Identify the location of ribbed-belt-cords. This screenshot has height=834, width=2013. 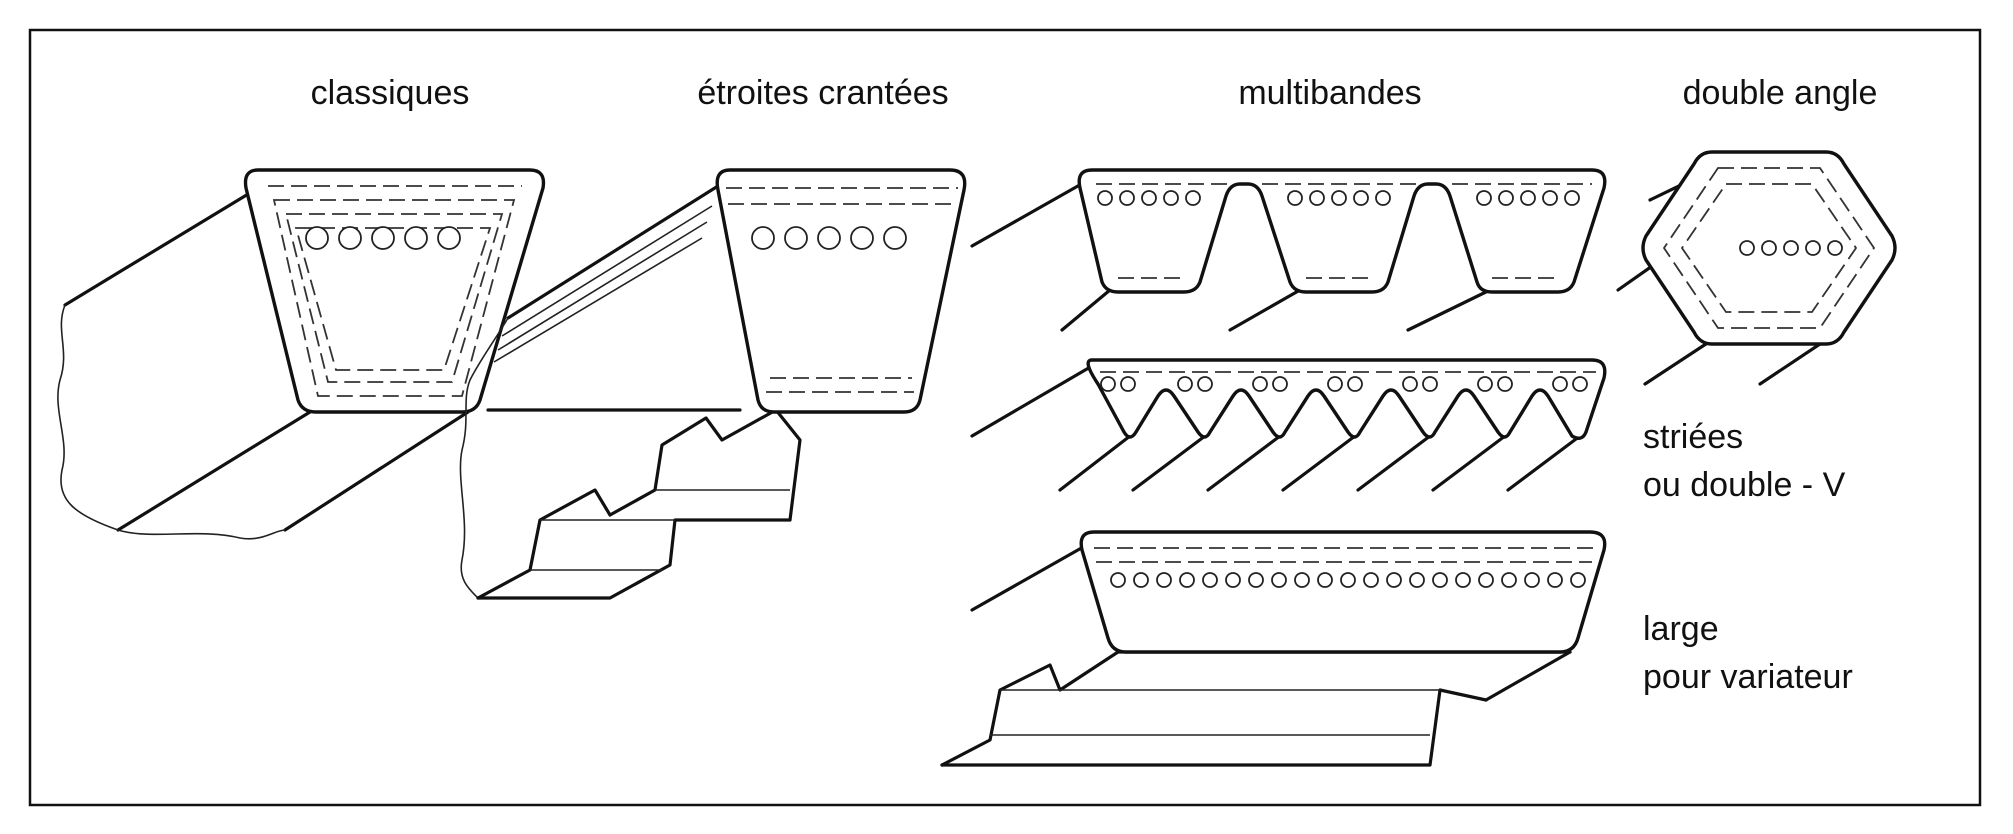
(1344, 384).